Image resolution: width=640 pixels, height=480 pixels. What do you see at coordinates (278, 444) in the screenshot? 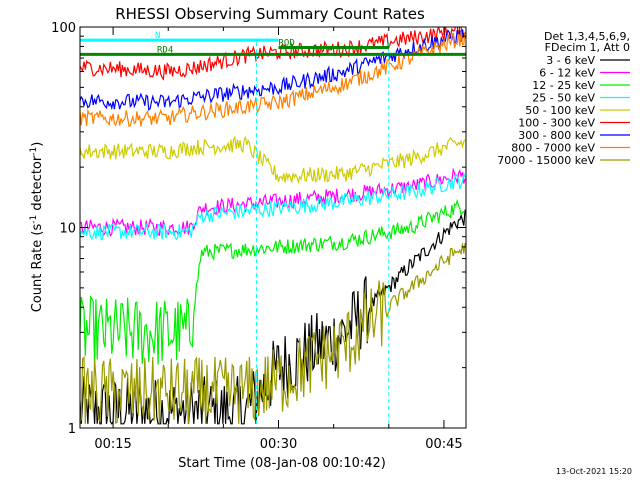
I see `x-tick-label: 00:30` at bounding box center [278, 444].